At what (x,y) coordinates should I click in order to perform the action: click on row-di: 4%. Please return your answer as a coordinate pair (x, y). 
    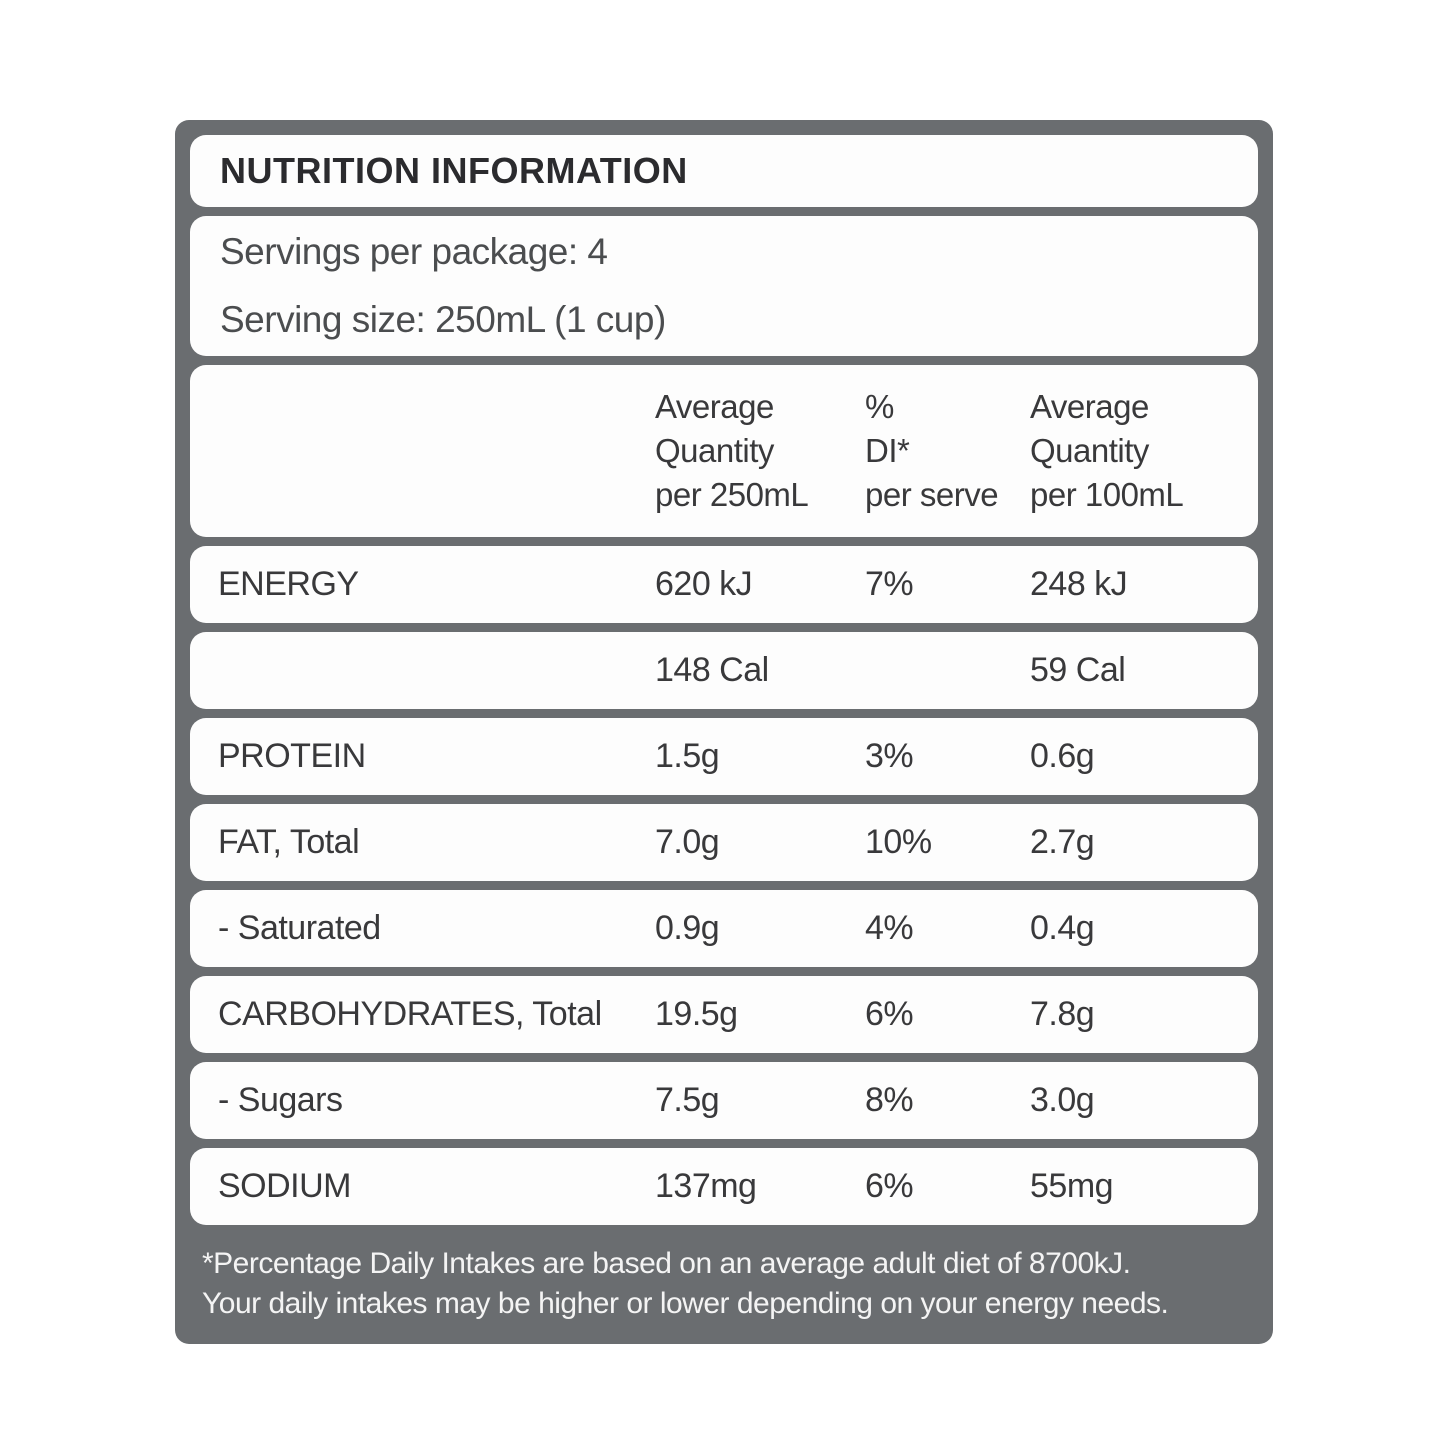
    Looking at the image, I should click on (889, 928).